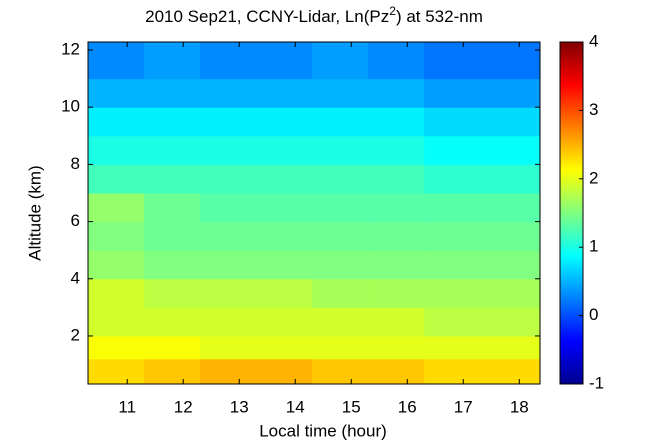 This screenshot has width=672, height=444. I want to click on colorbar-tick-label: 0, so click(593, 314).